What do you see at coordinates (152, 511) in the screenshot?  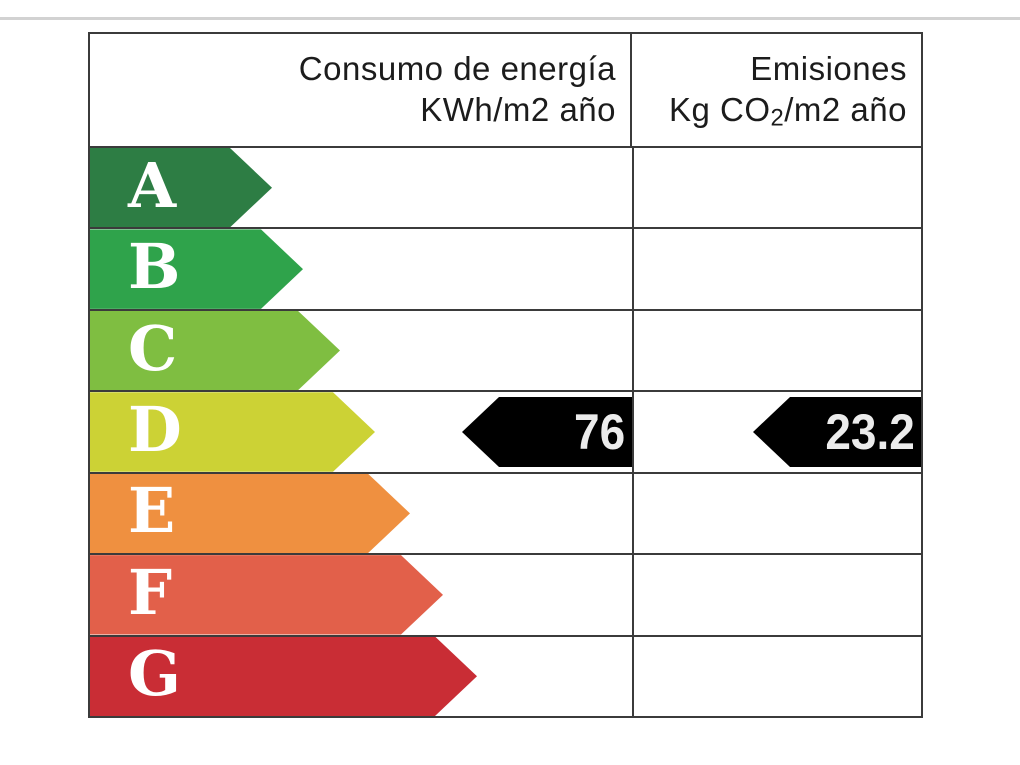 I see `grade-letter-e: E` at bounding box center [152, 511].